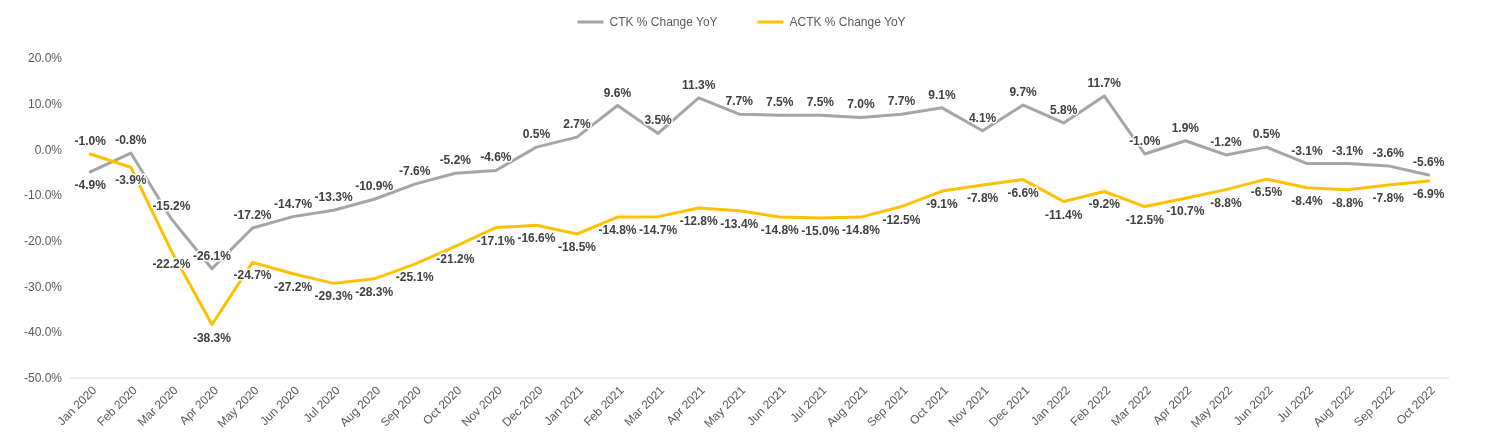 The image size is (1485, 448). What do you see at coordinates (861, 104) in the screenshot?
I see `data-label: 7.0%` at bounding box center [861, 104].